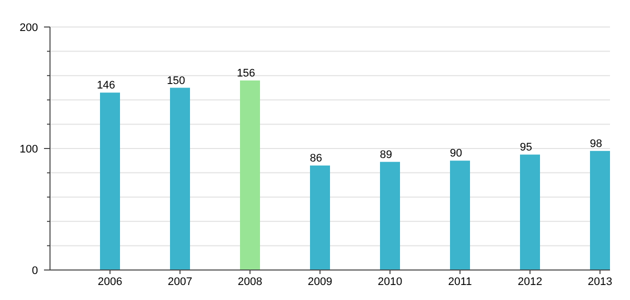  Describe the element at coordinates (600, 282) in the screenshot. I see `x-tick-label: 2013` at that location.